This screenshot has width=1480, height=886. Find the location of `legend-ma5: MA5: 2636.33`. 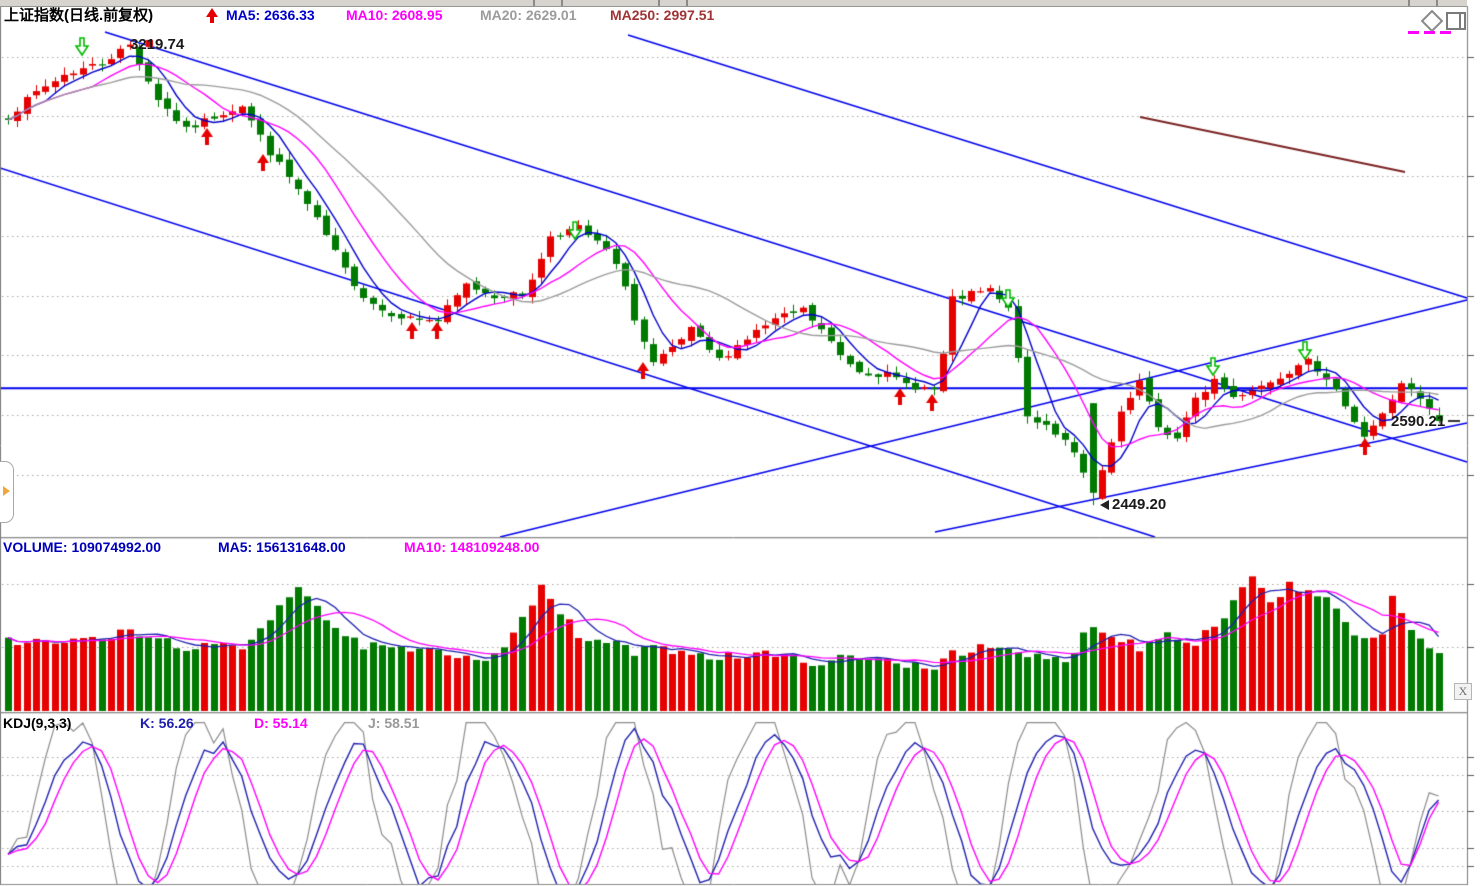

legend-ma5: MA5: 2636.33 is located at coordinates (270, 15).